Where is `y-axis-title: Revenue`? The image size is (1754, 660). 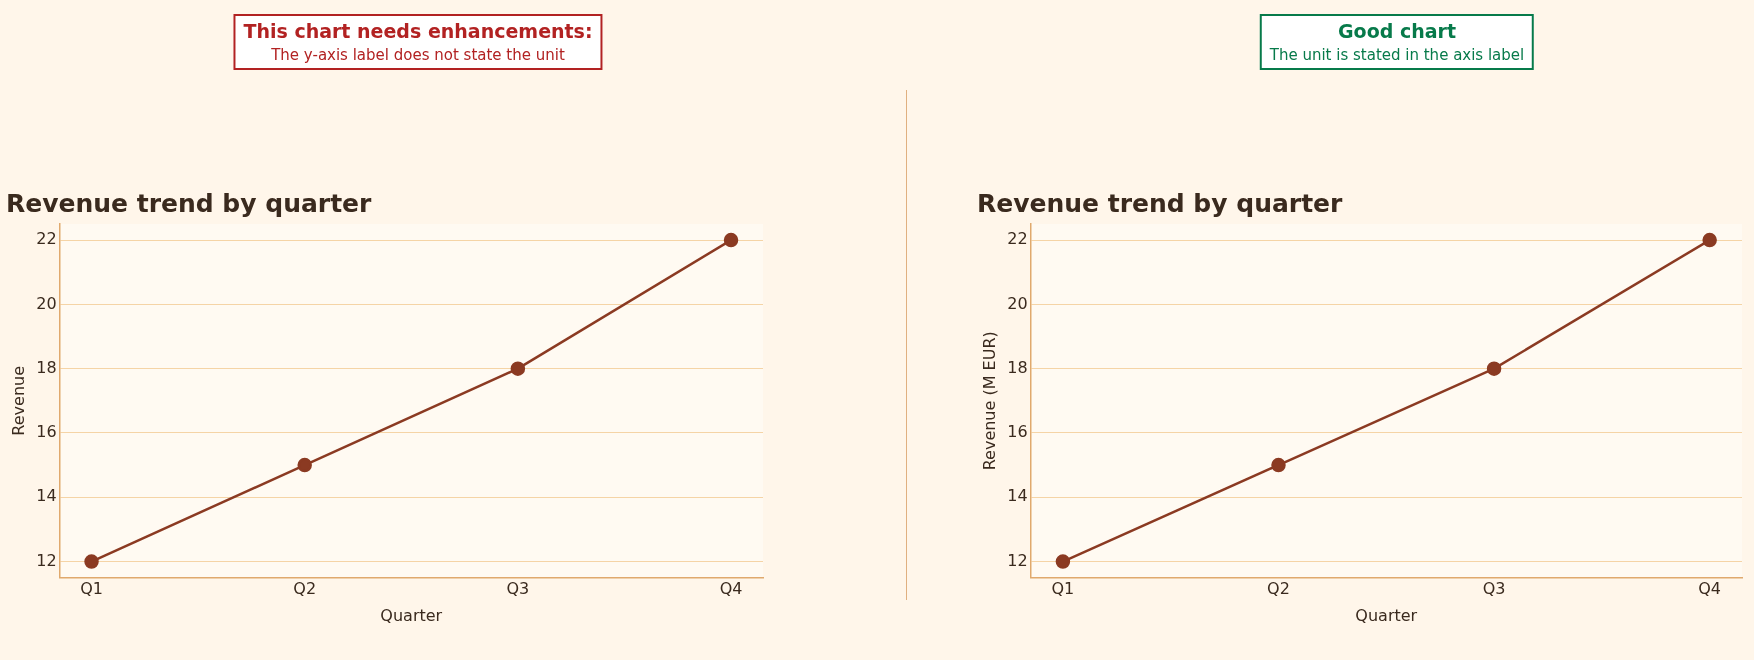
y-axis-title: Revenue is located at coordinates (18, 400).